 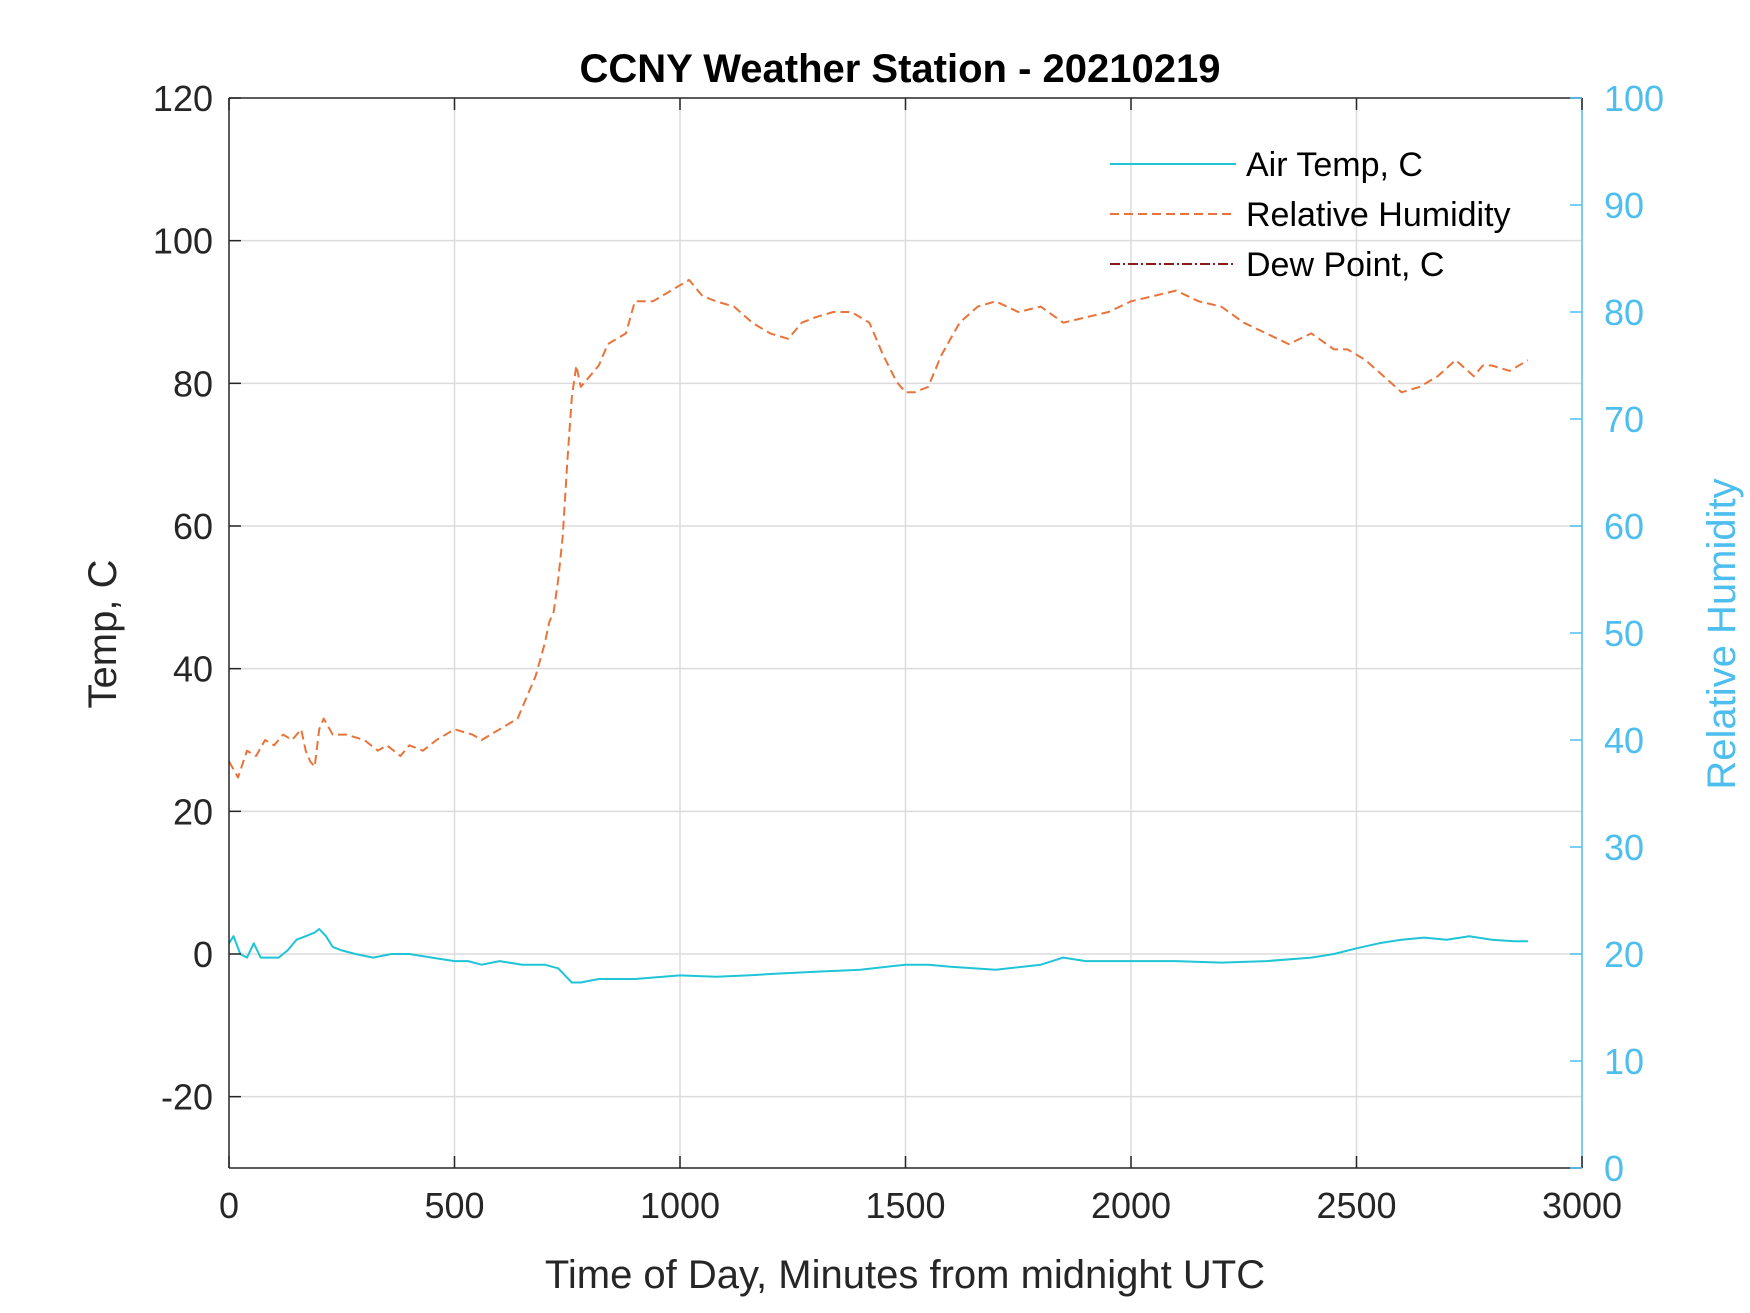 I want to click on series-air-temp, so click(x=878, y=956).